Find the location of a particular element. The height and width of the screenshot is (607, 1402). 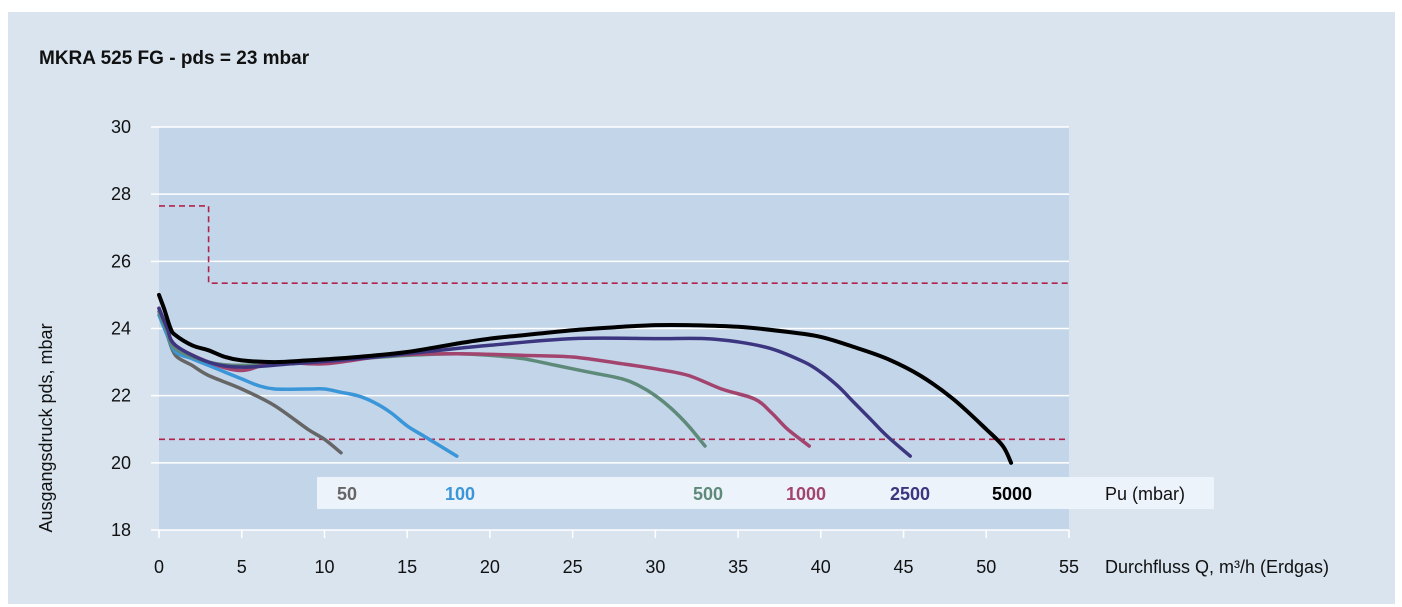

x-tick-label: 10 is located at coordinates (324, 567).